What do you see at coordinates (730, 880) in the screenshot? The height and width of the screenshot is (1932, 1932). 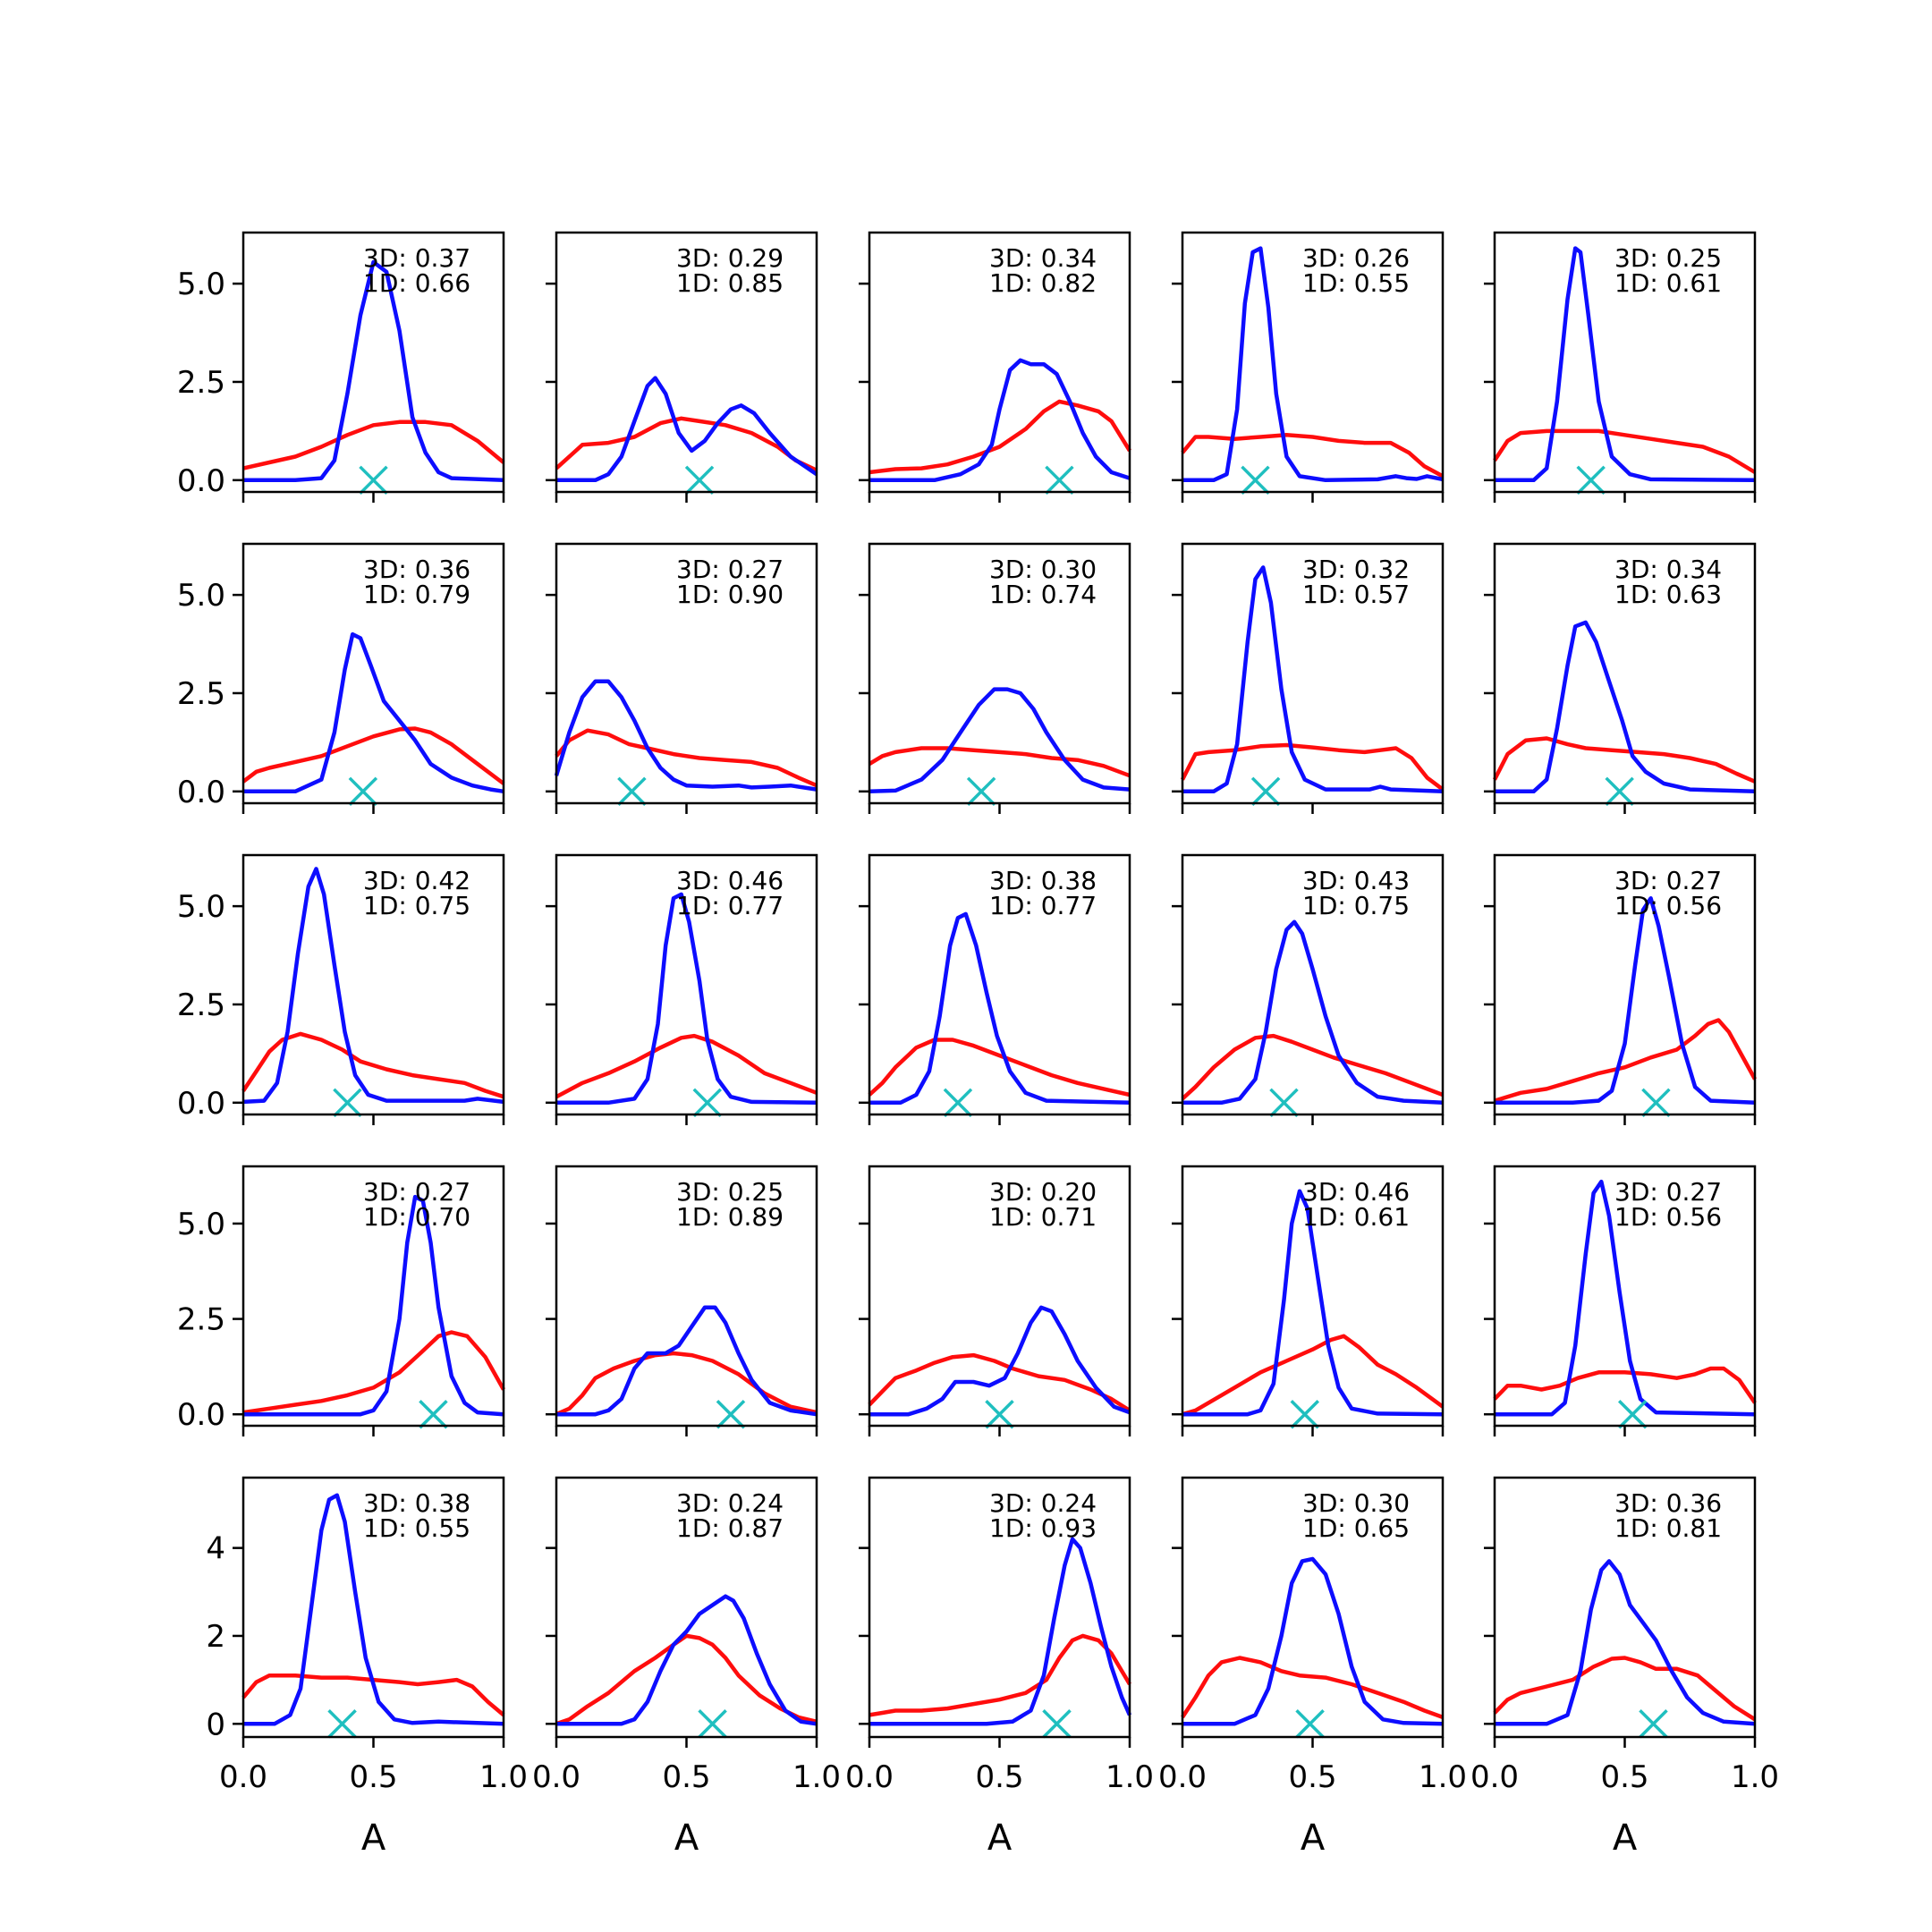 I see `panel-r3c2-label-3d: 3D: 0.46` at bounding box center [730, 880].